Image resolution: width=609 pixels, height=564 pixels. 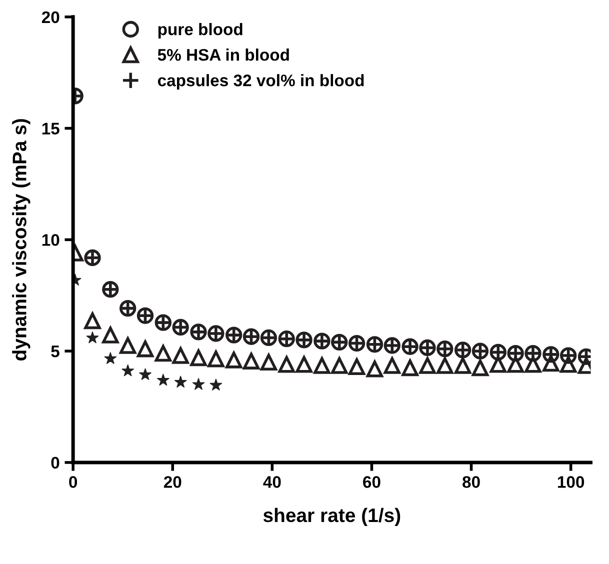 I want to click on x-tick-label: 100, so click(x=571, y=482).